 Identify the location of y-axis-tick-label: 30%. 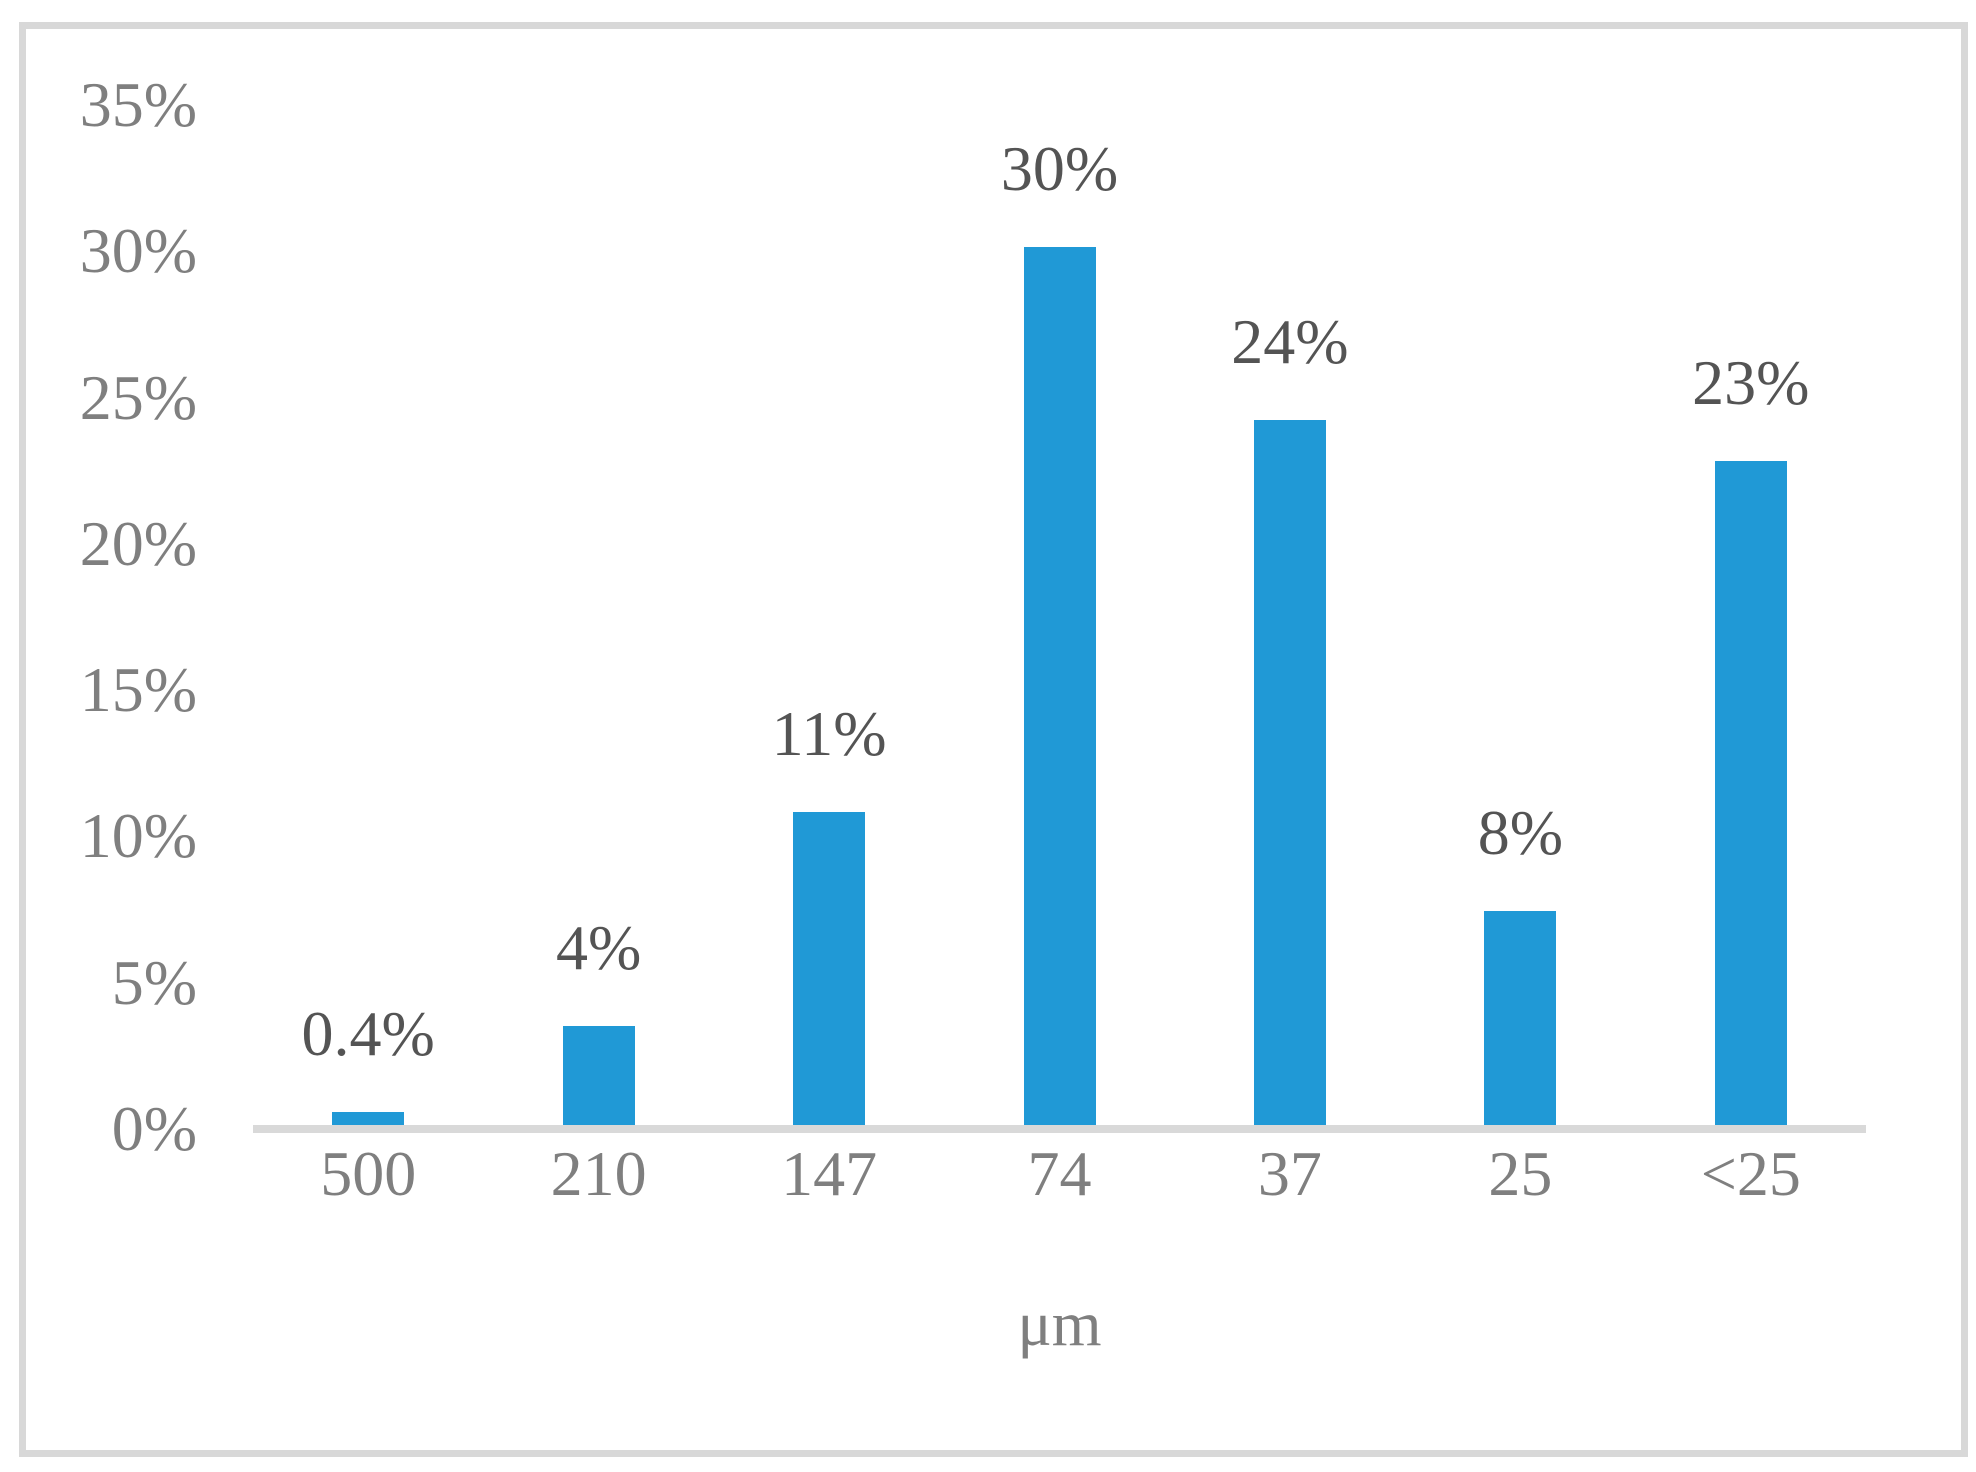
(138, 251).